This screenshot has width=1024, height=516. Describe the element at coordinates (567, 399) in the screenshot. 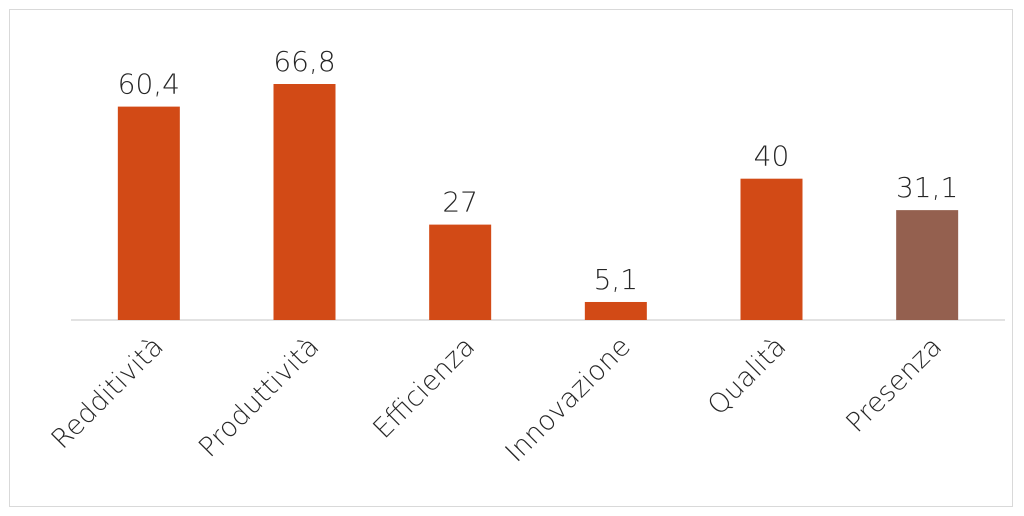

I see `x-tick-label-4: Innovazione` at that location.